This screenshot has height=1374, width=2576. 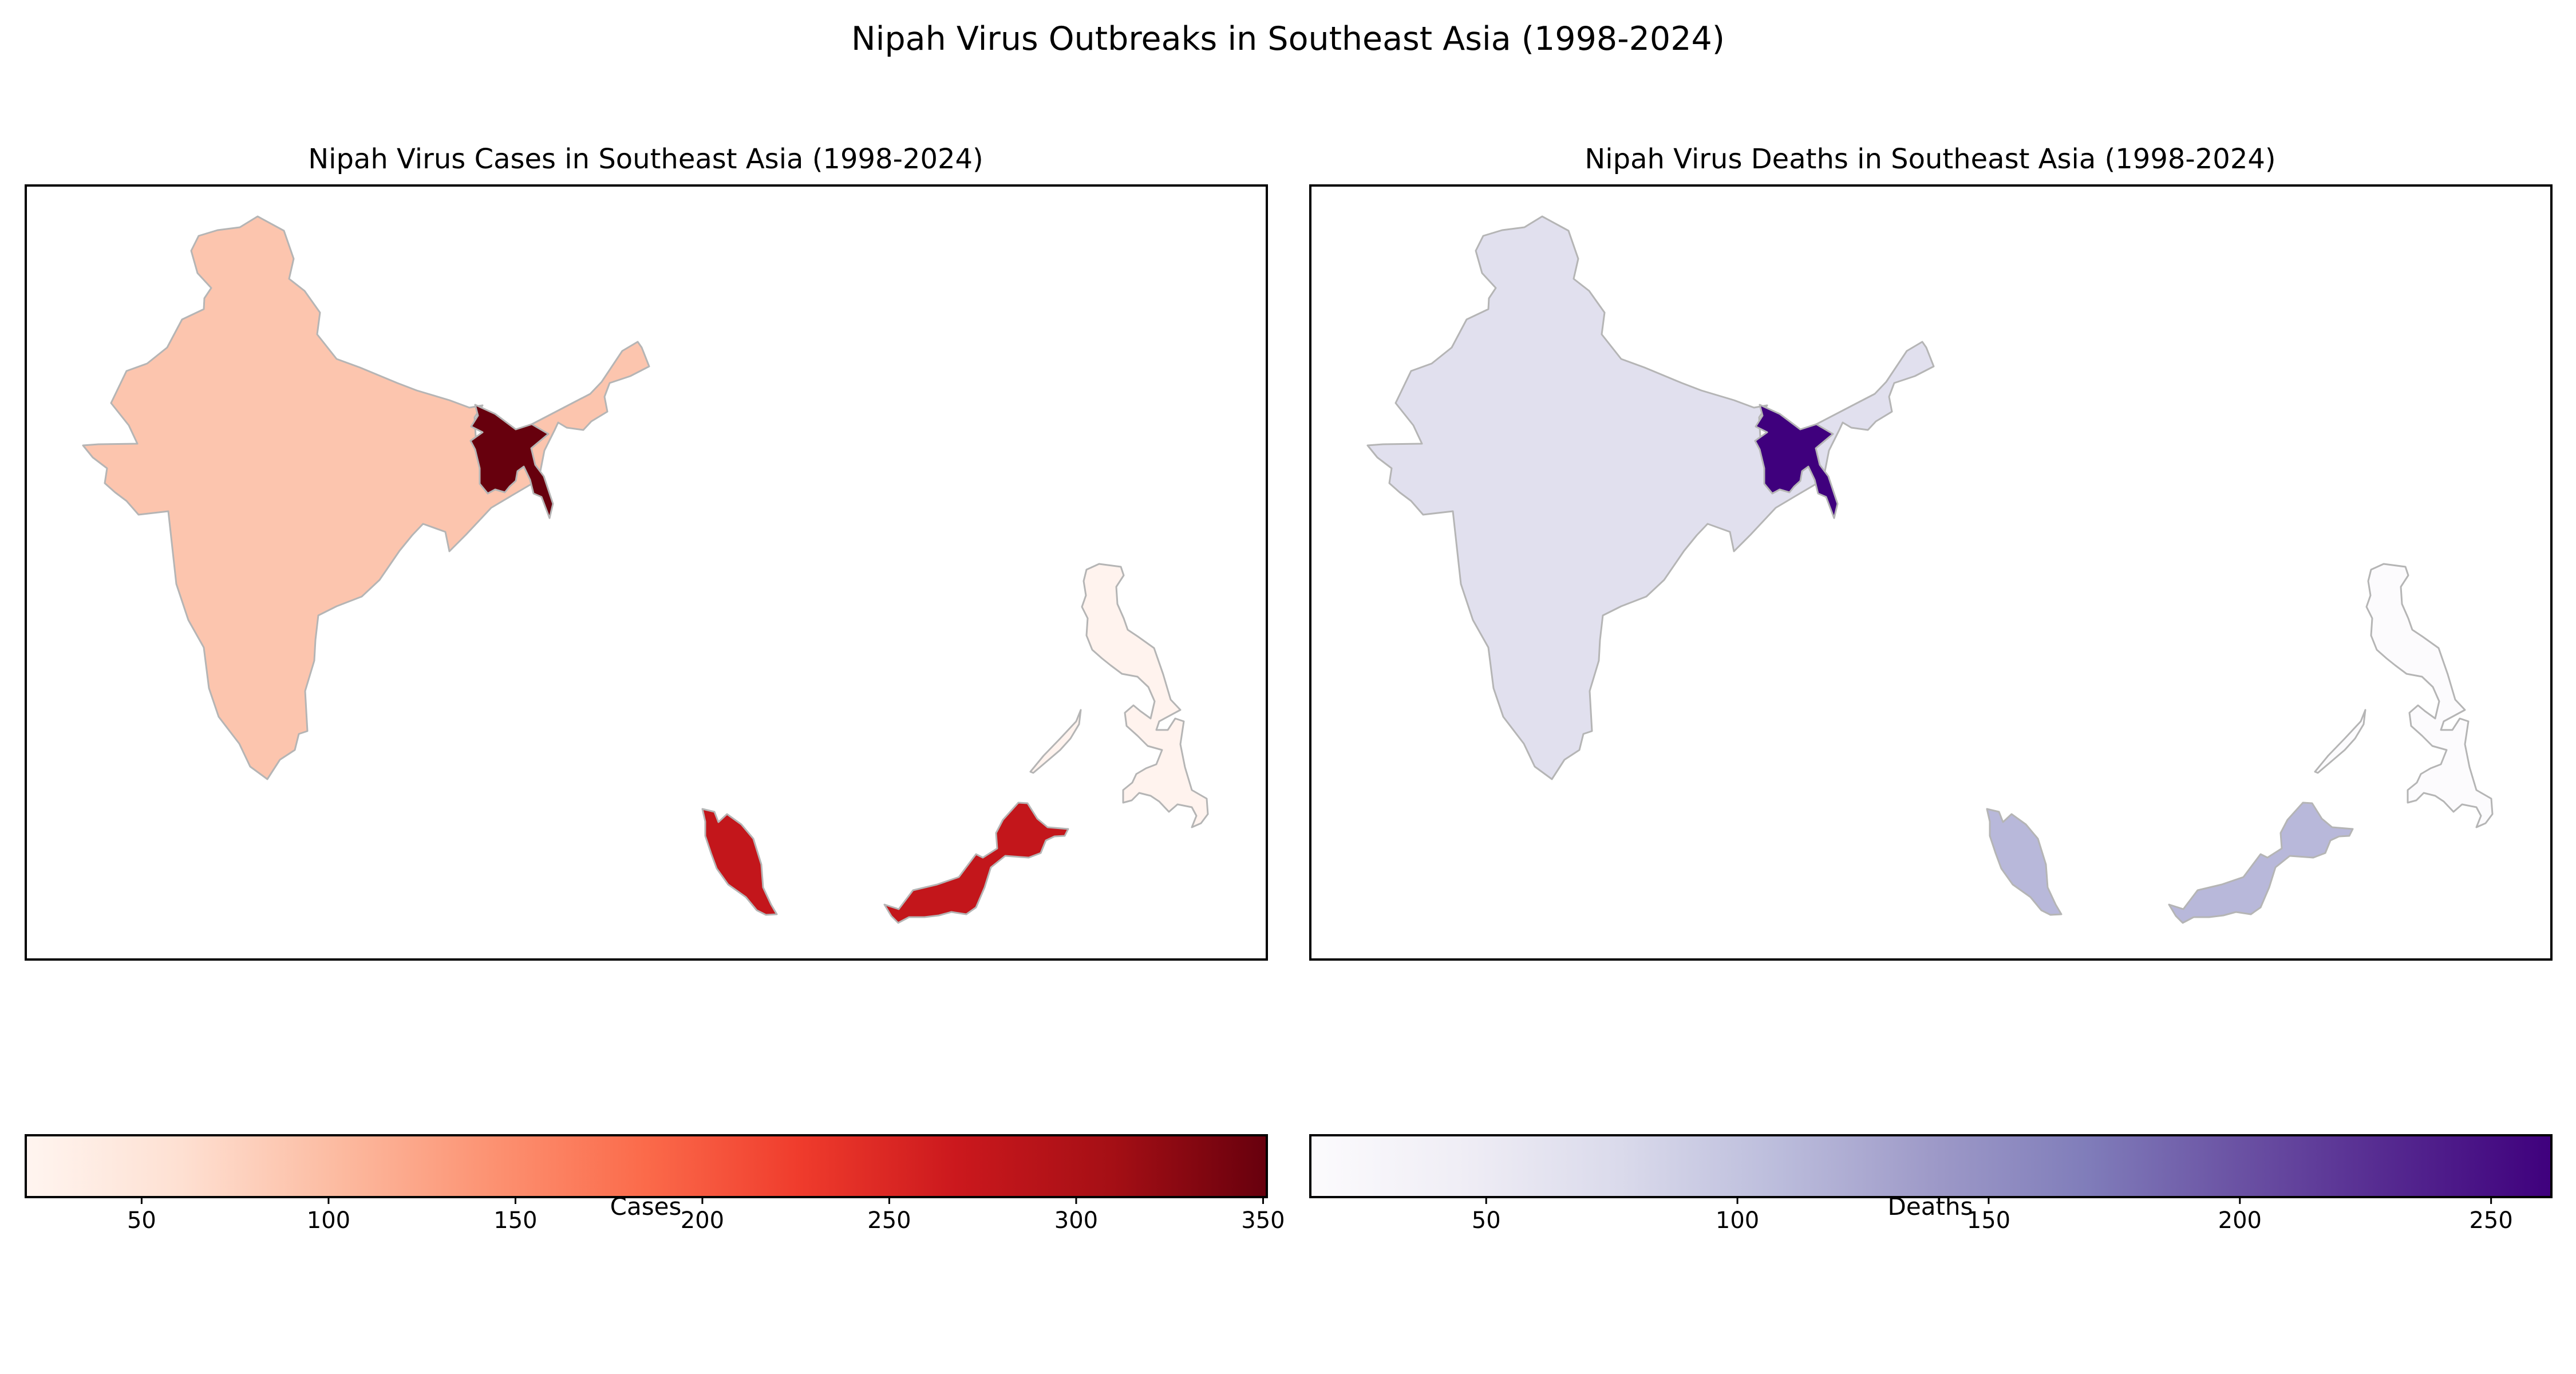 What do you see at coordinates (511, 462) in the screenshot?
I see `region-bangladesh-cases` at bounding box center [511, 462].